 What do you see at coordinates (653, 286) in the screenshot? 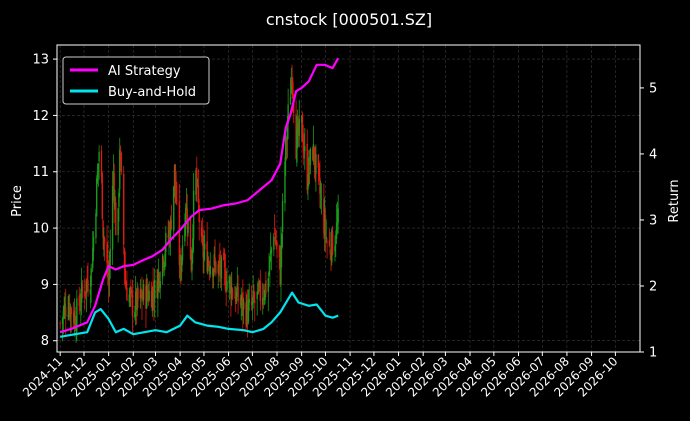
I see `right-tick-label: 2` at bounding box center [653, 286].